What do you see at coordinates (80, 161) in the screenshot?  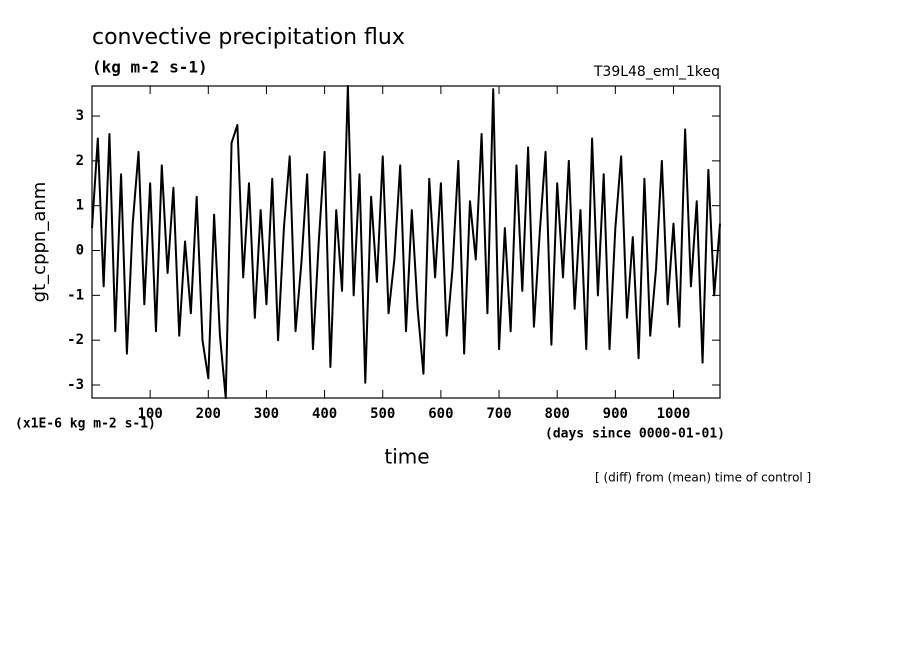 I see `y-tick-label: 2` at bounding box center [80, 161].